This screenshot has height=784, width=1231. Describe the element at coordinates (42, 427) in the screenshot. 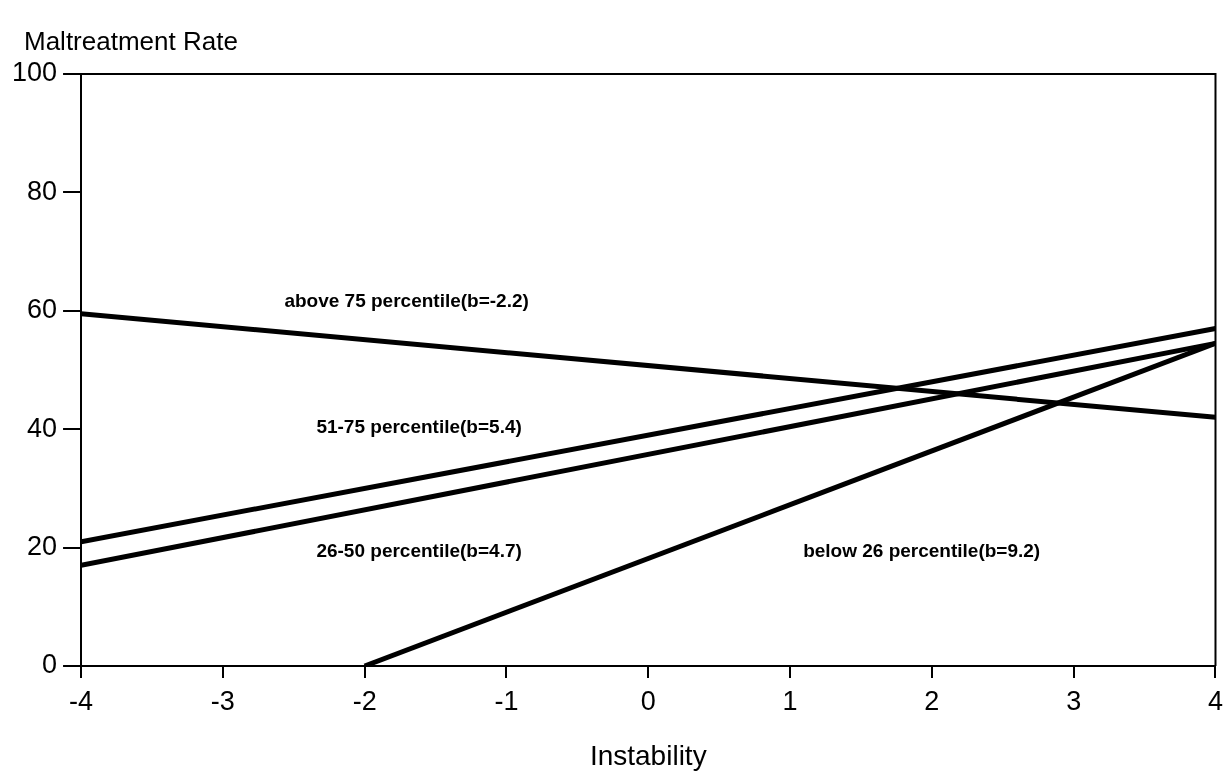

I see `y-tick-label: 40` at that location.